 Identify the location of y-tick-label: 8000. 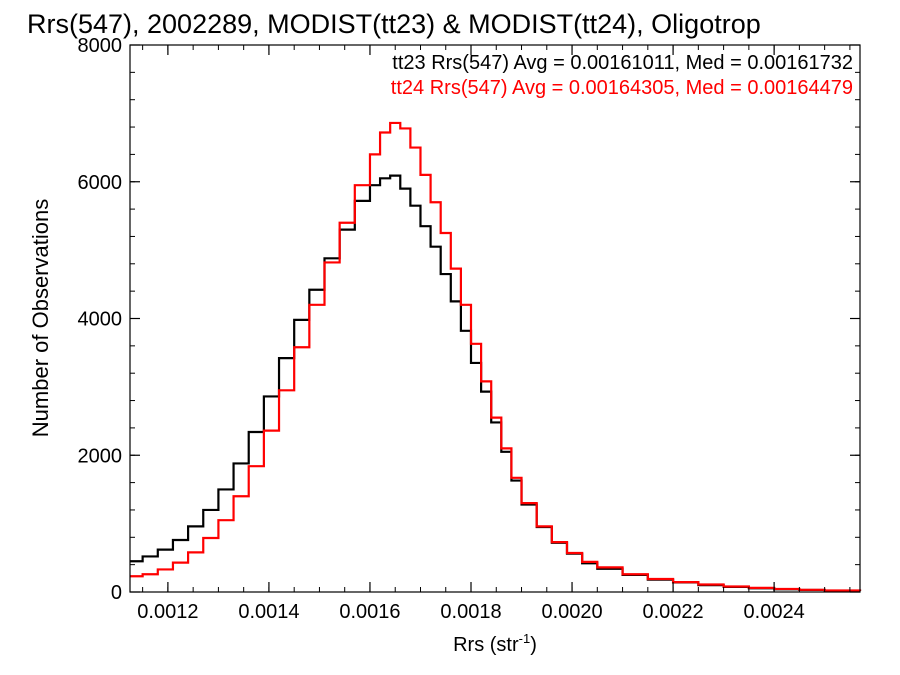
(100, 46).